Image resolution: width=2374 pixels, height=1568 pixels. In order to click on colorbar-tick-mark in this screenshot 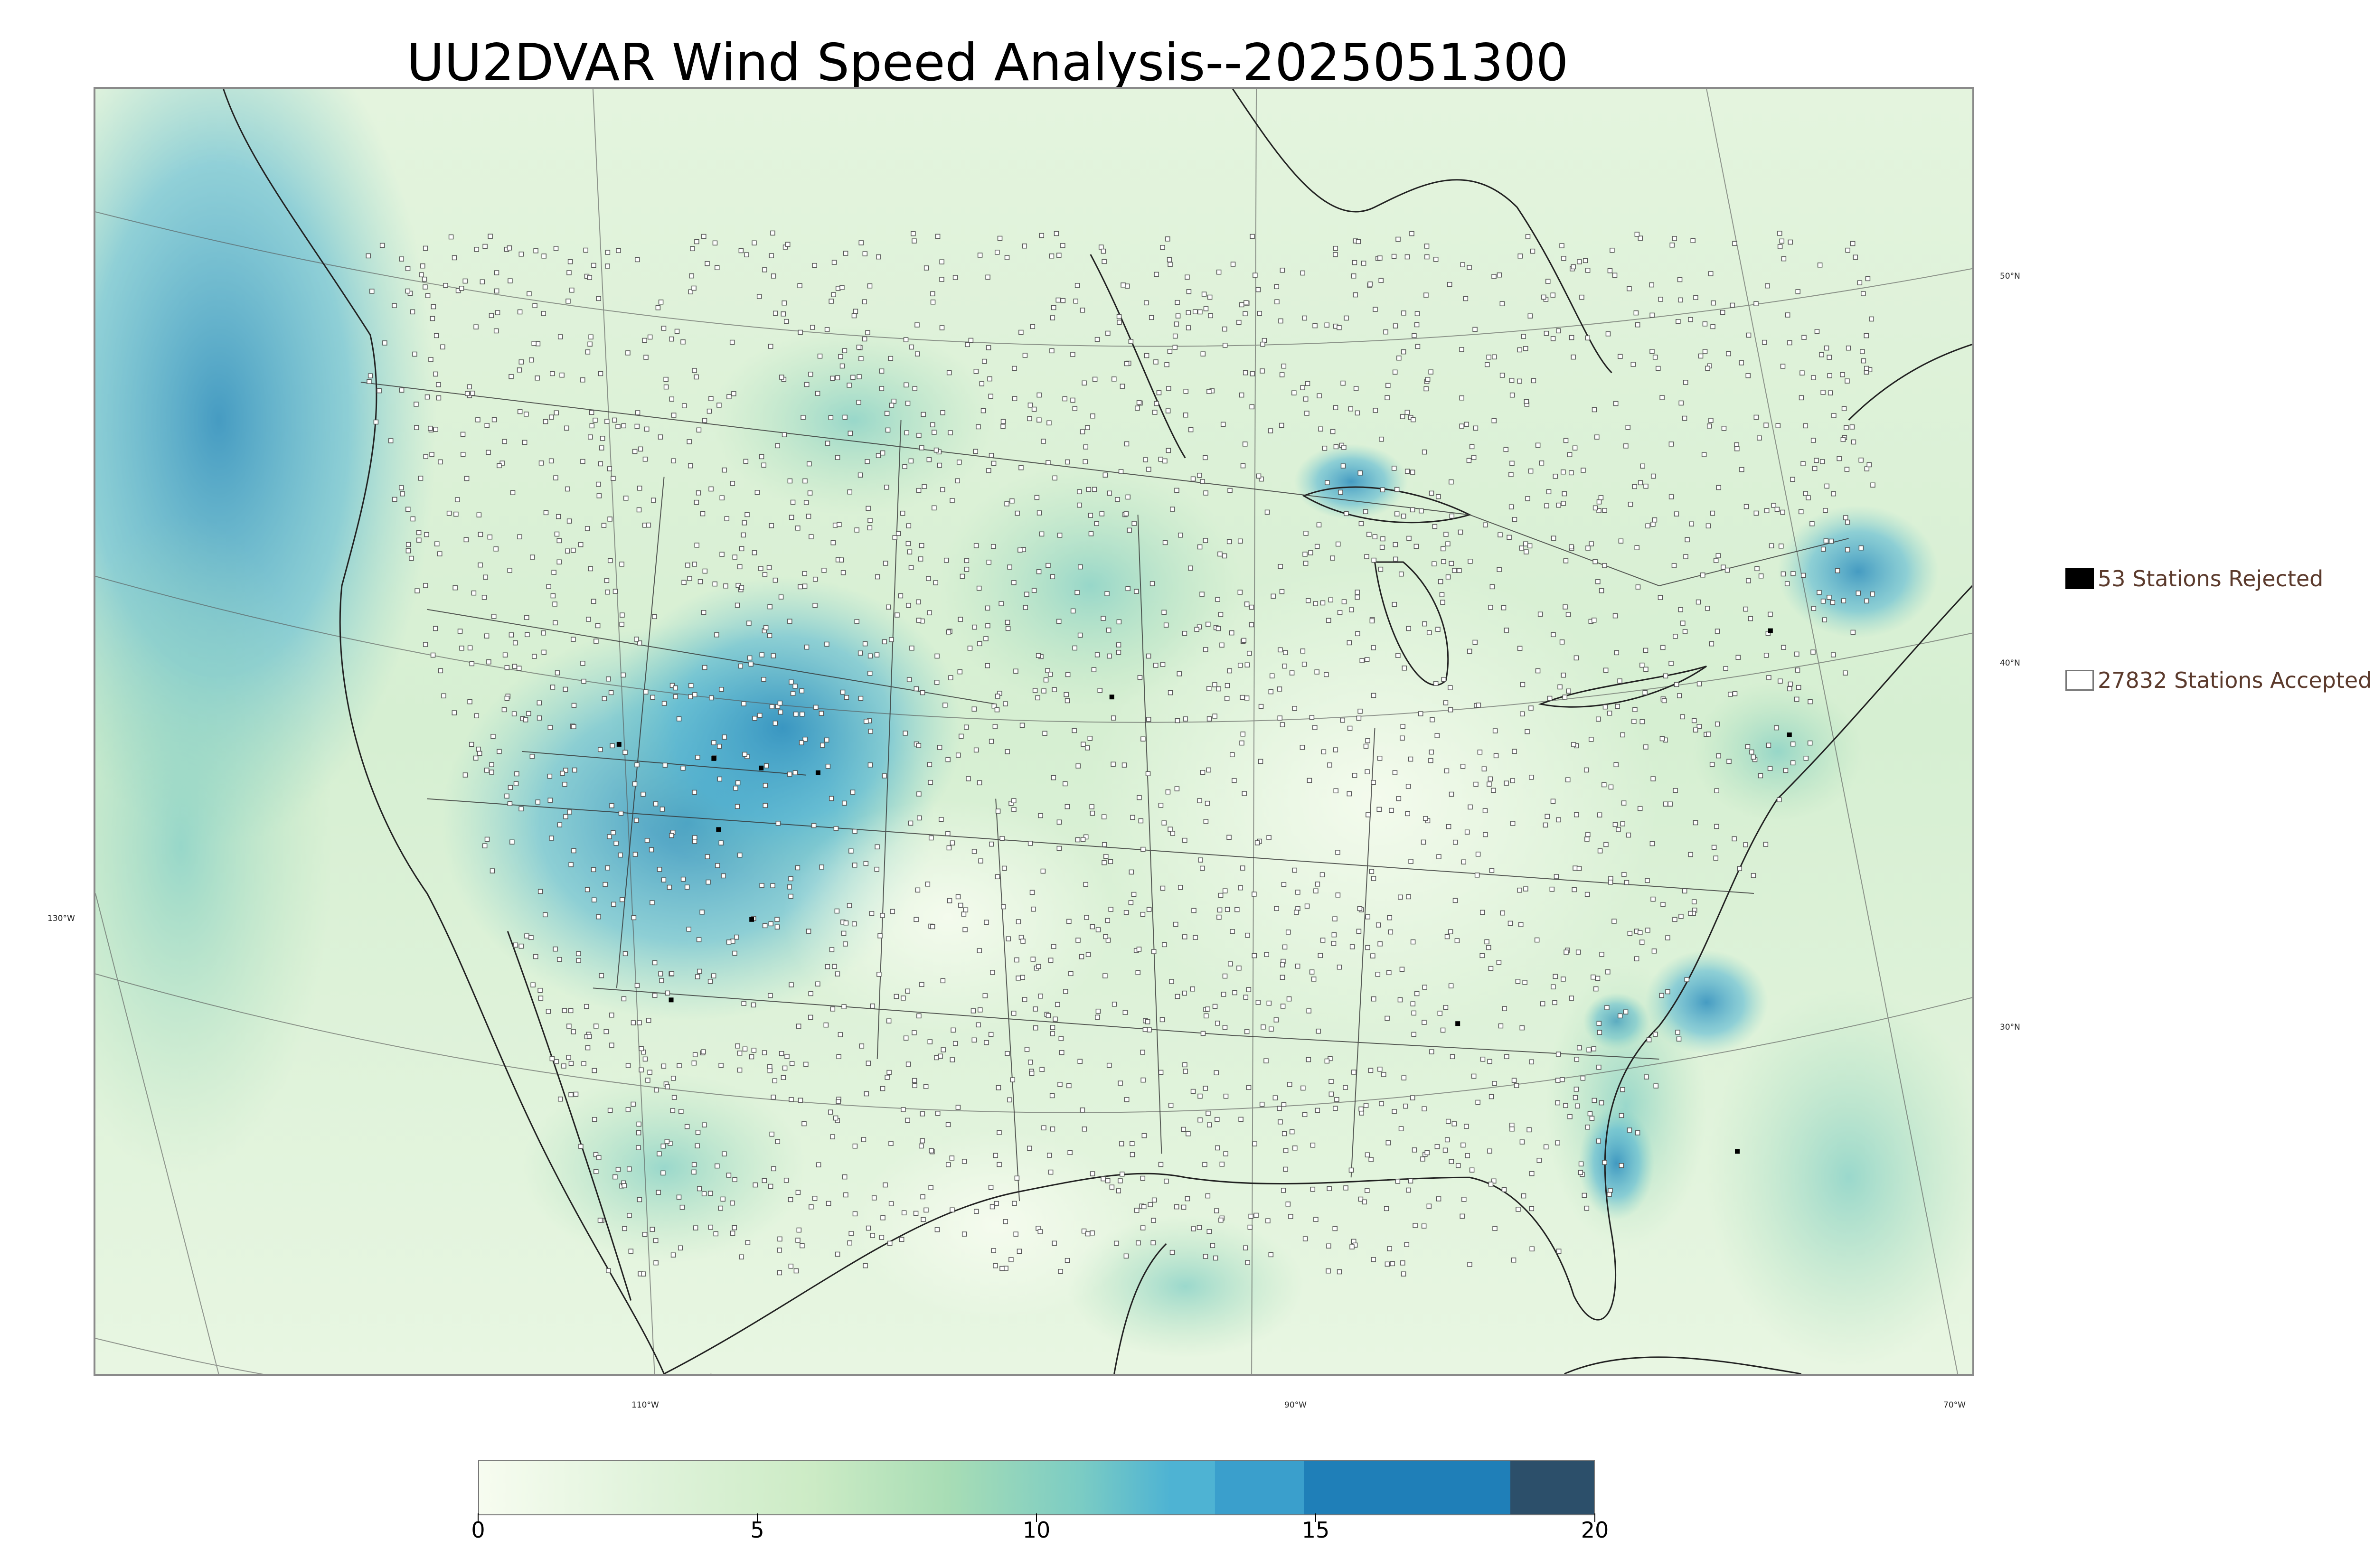, I will do `click(1315, 1518)`.